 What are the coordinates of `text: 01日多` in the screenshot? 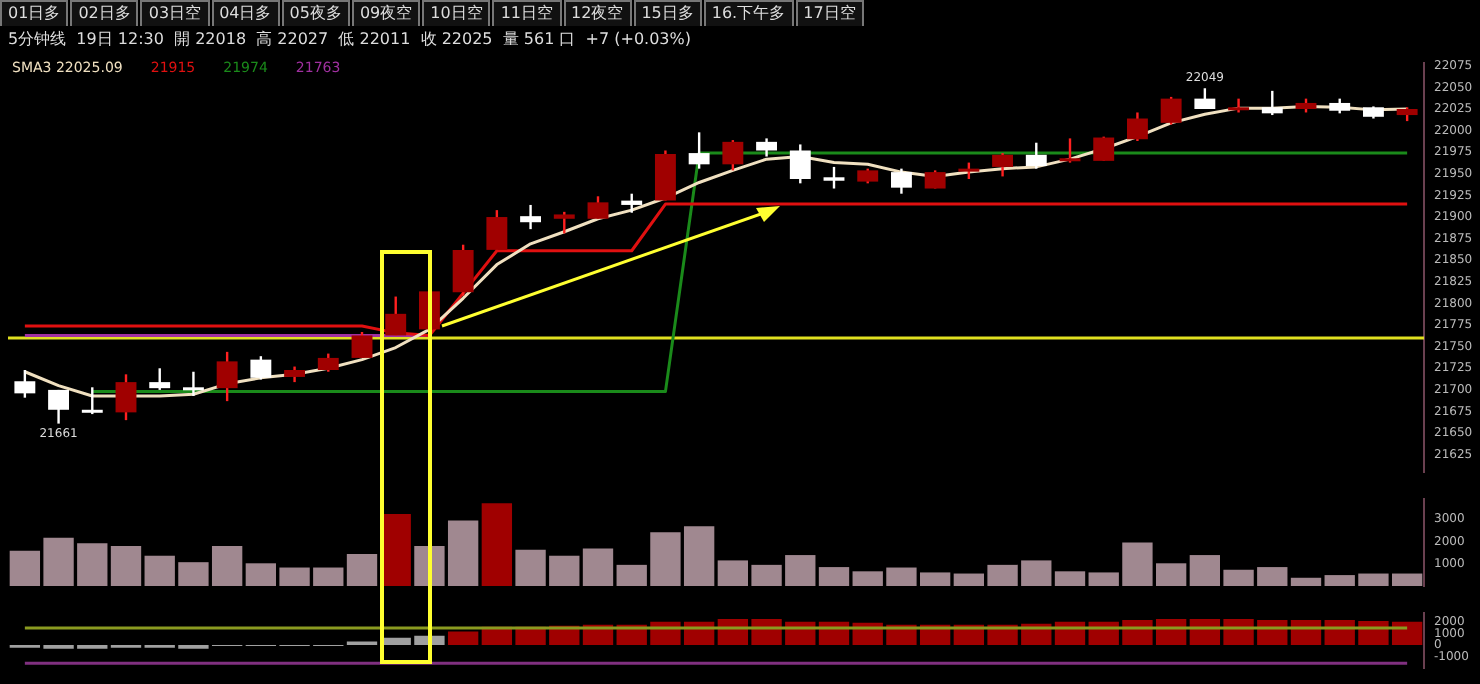 It's located at (34, 13).